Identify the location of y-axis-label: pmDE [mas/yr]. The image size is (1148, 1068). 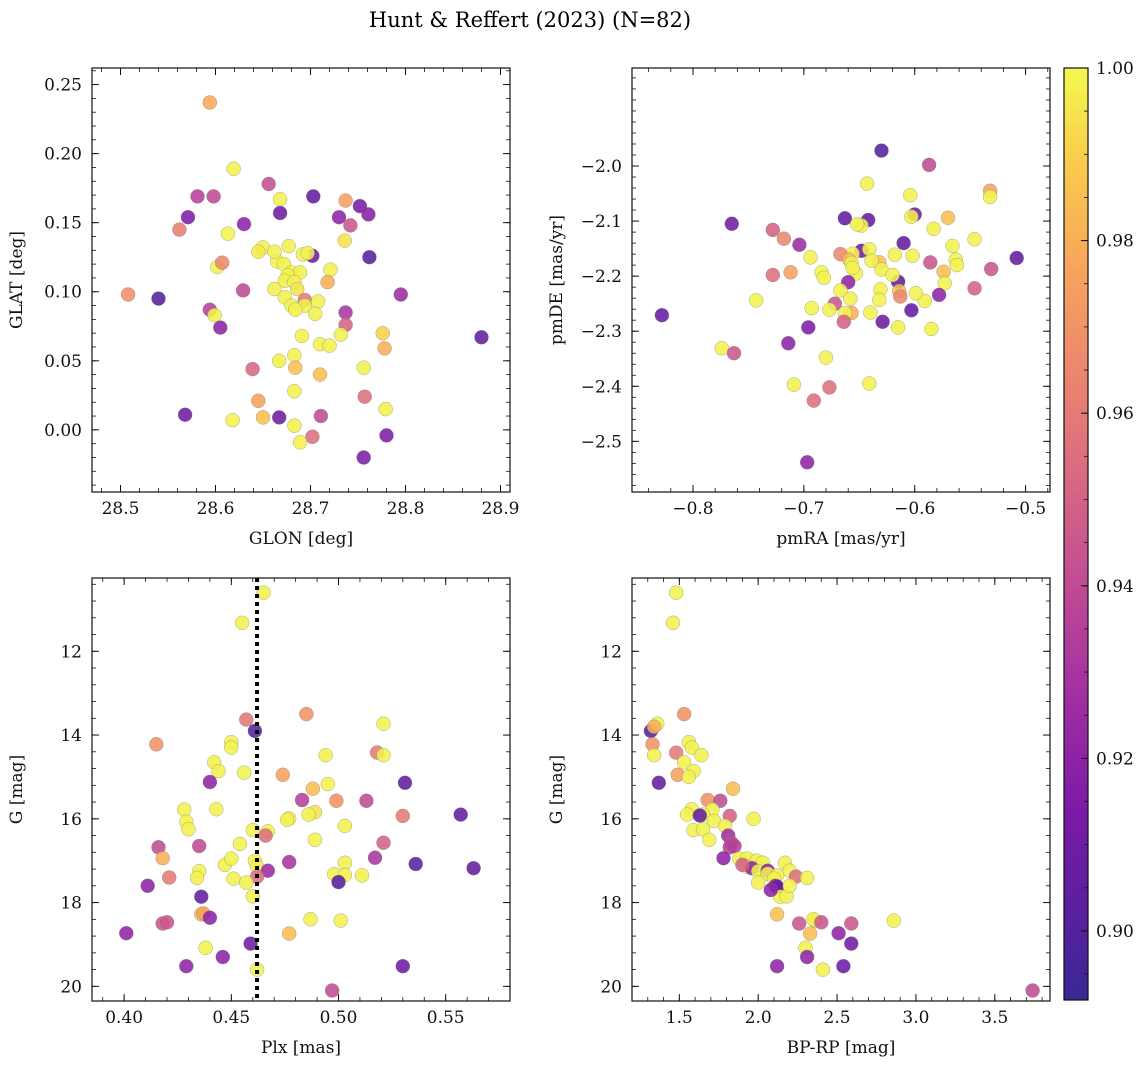
(557, 280).